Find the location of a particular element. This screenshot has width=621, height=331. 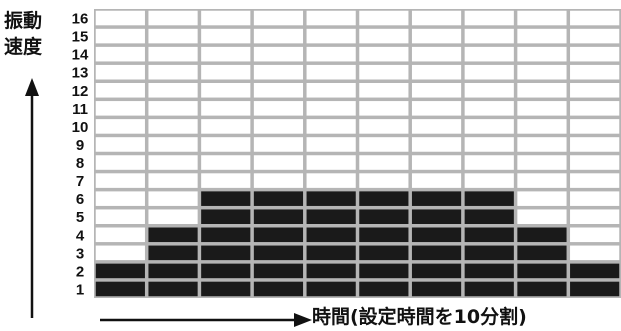

y-axis-arrowhead-icon is located at coordinates (32, 87).